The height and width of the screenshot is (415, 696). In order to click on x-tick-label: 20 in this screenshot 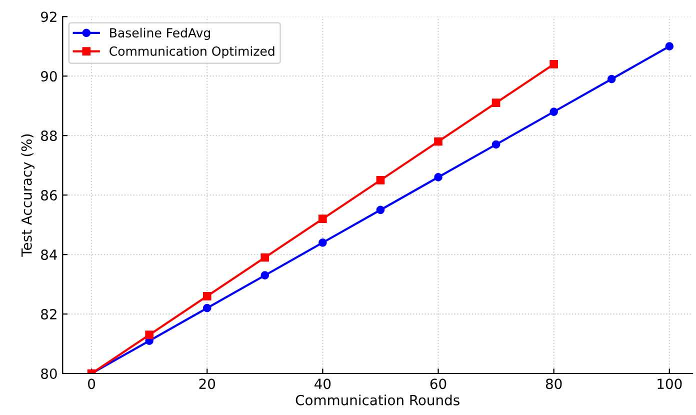, I will do `click(207, 384)`.